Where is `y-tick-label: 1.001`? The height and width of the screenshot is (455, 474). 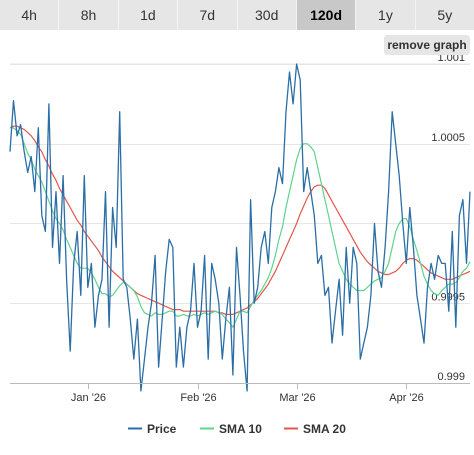
y-tick-label: 1.001 is located at coordinates (451, 58).